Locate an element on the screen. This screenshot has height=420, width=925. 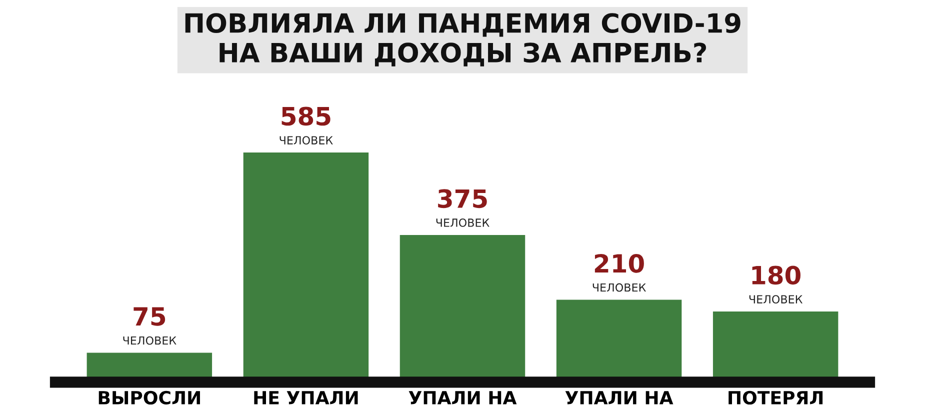
data-label: 180 ЧЕЛОВЕК is located at coordinates (775, 285).